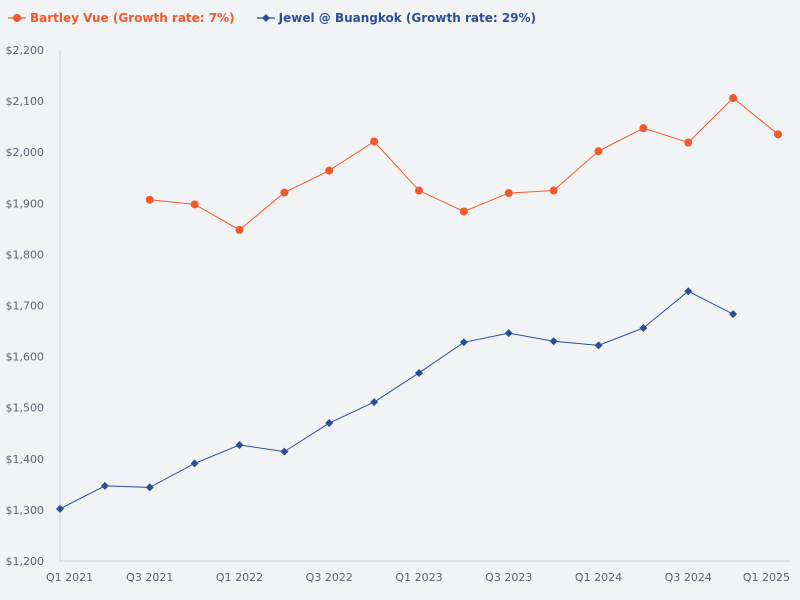  I want to click on x-tick-label: Q3 2021, so click(149, 577).